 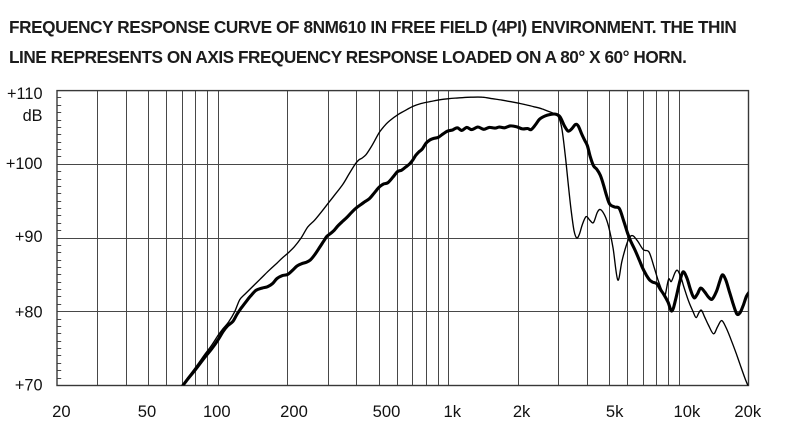 I want to click on svg-text: 2k, so click(x=522, y=411).